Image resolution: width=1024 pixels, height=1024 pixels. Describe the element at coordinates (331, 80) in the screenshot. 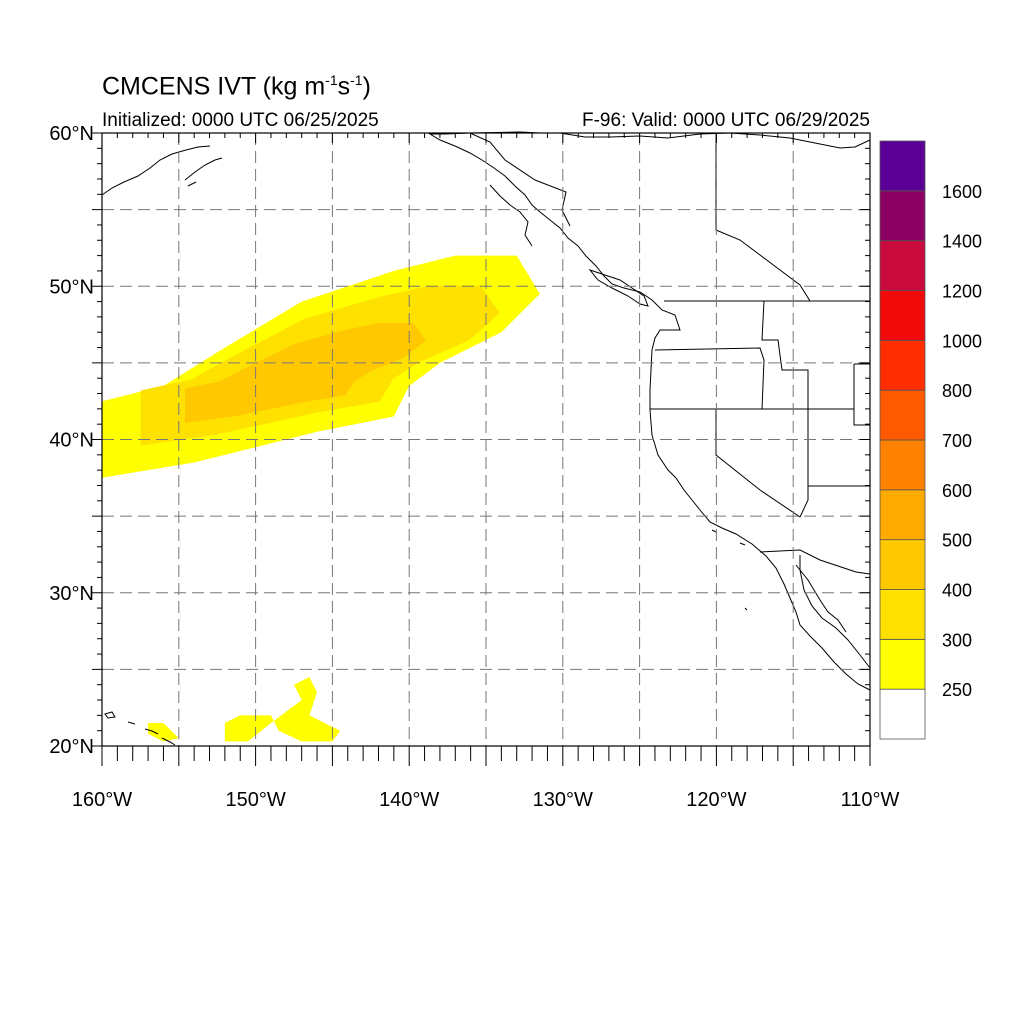

I see `title-exp-1: -1` at that location.